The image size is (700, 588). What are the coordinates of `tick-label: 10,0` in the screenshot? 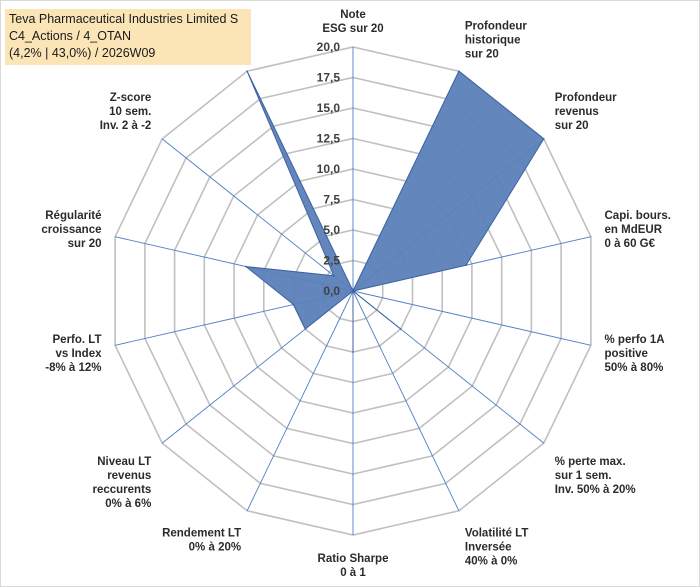 It's located at (329, 169).